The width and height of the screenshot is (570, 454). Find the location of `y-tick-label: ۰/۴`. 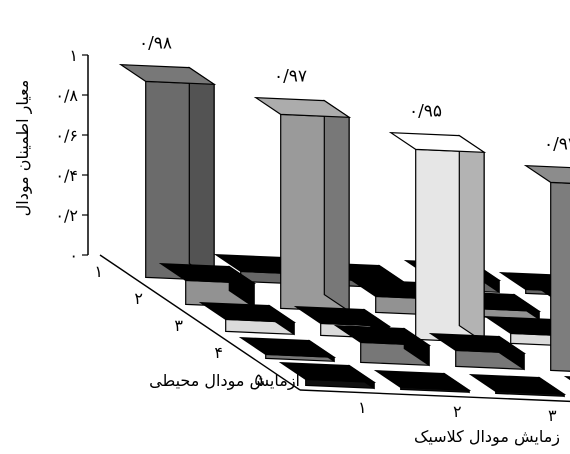

y-tick-label: ۰/۴ is located at coordinates (66, 175).